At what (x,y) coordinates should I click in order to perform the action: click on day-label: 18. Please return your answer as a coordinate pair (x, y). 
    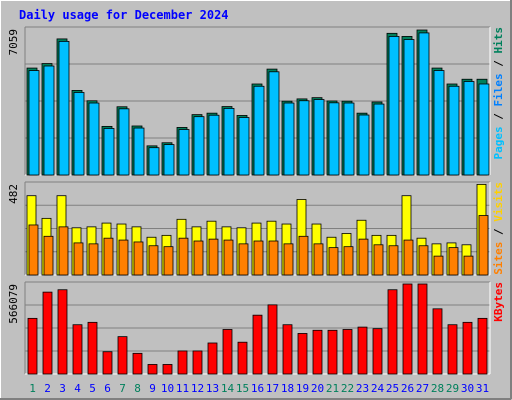
    Looking at the image, I should click on (287, 388).